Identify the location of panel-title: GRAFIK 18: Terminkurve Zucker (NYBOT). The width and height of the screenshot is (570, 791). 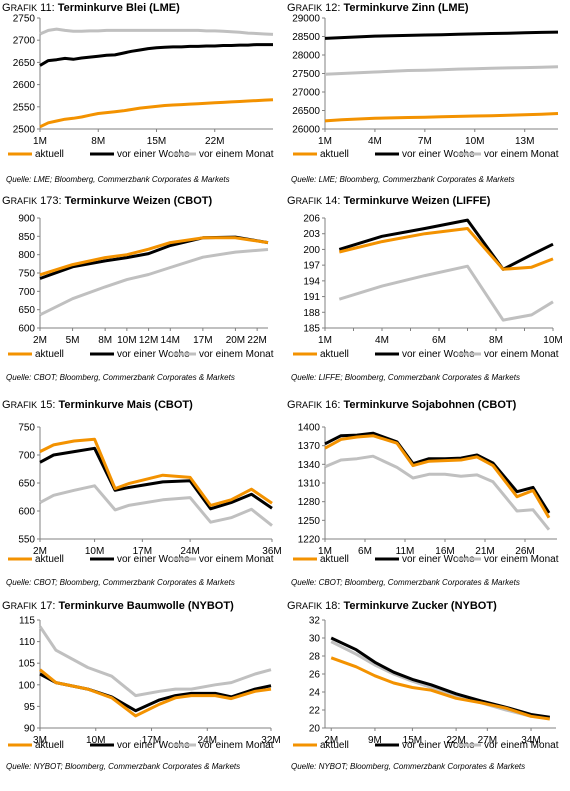
(392, 606).